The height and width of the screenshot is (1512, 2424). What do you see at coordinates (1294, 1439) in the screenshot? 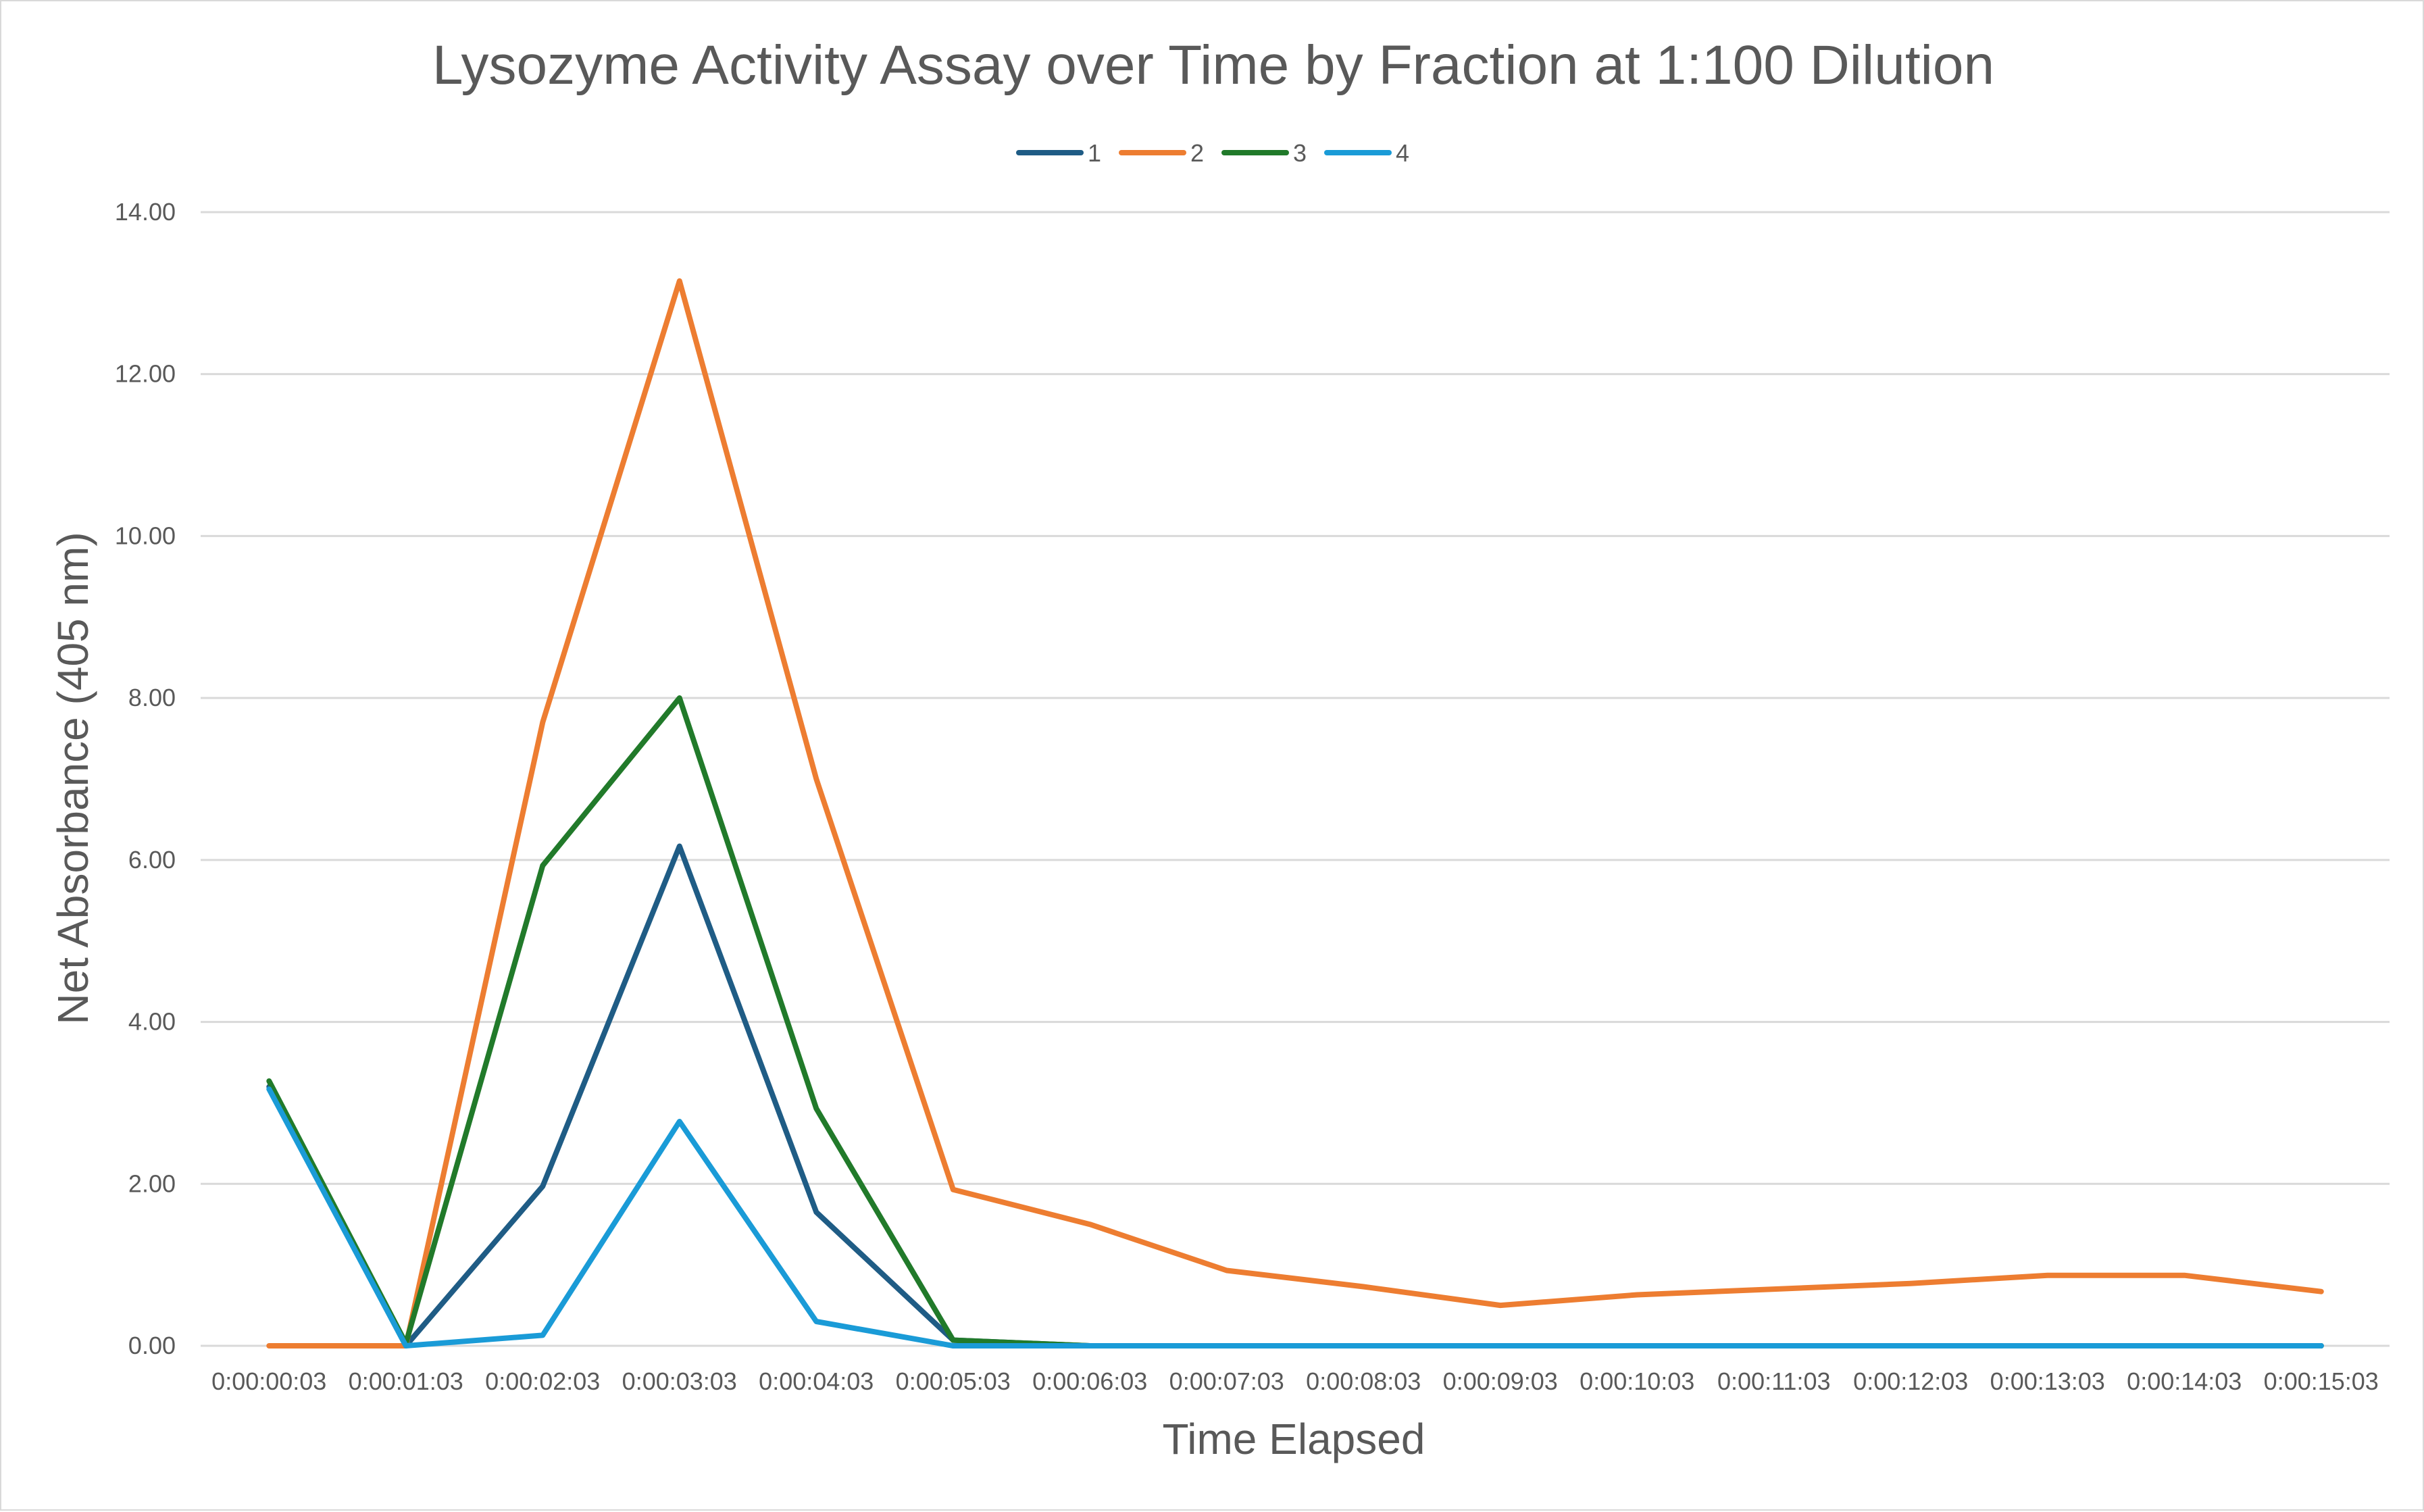
I see `x-axis-title: Time Elapsed` at bounding box center [1294, 1439].